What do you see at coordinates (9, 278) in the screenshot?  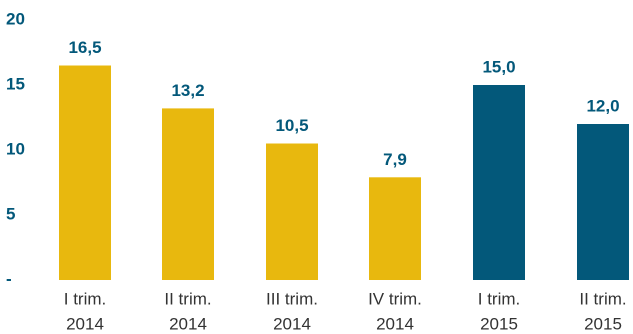 I see `y-tick-label: -` at bounding box center [9, 278].